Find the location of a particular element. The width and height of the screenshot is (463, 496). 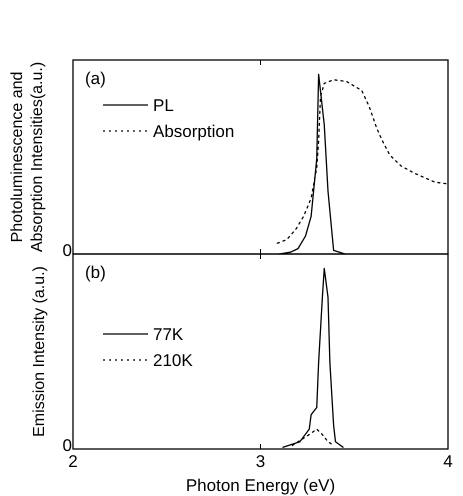

x-tick-label: 2 is located at coordinates (73, 461).